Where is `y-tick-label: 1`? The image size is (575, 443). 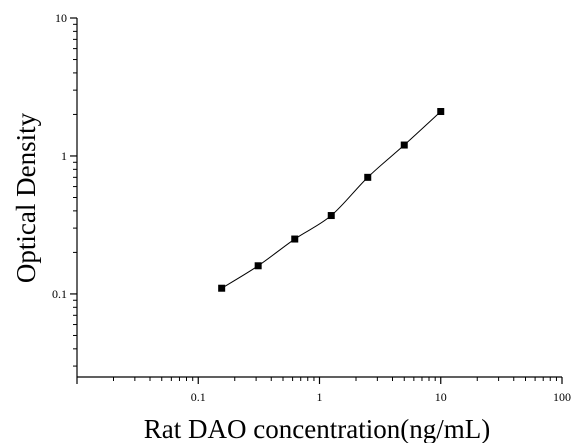 y-tick-label: 1 is located at coordinates (64, 156).